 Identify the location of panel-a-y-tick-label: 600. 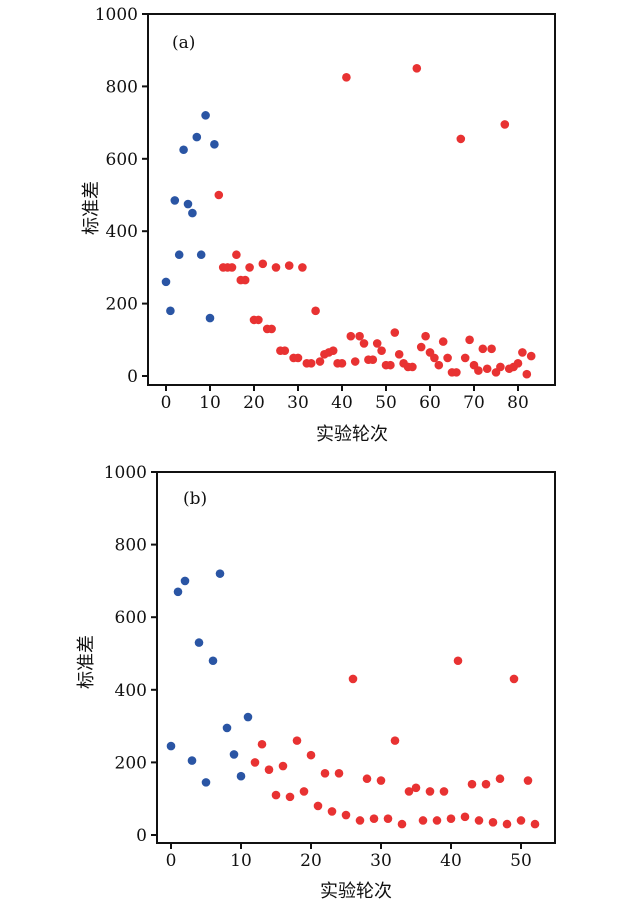
(122, 160).